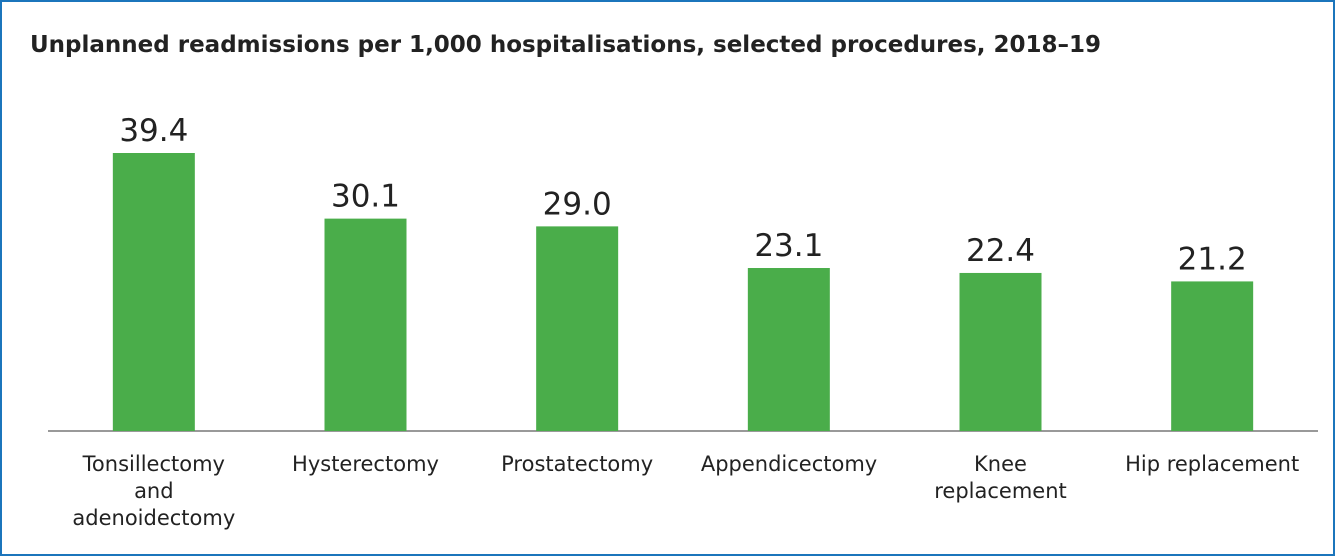 Image resolution: width=1335 pixels, height=556 pixels. I want to click on x-tick-label: Tonsillectomy and adenoidectomy, so click(154, 491).